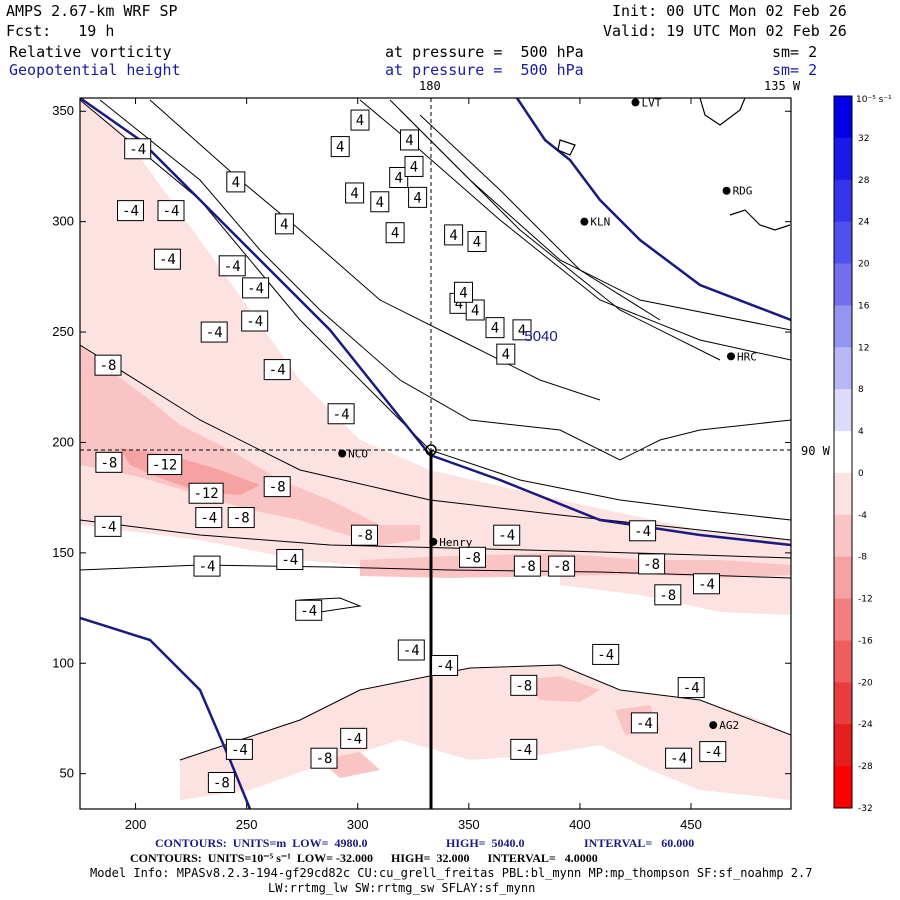 Image resolution: width=900 pixels, height=900 pixels. Describe the element at coordinates (691, 824) in the screenshot. I see `x-tick-label: 450` at that location.